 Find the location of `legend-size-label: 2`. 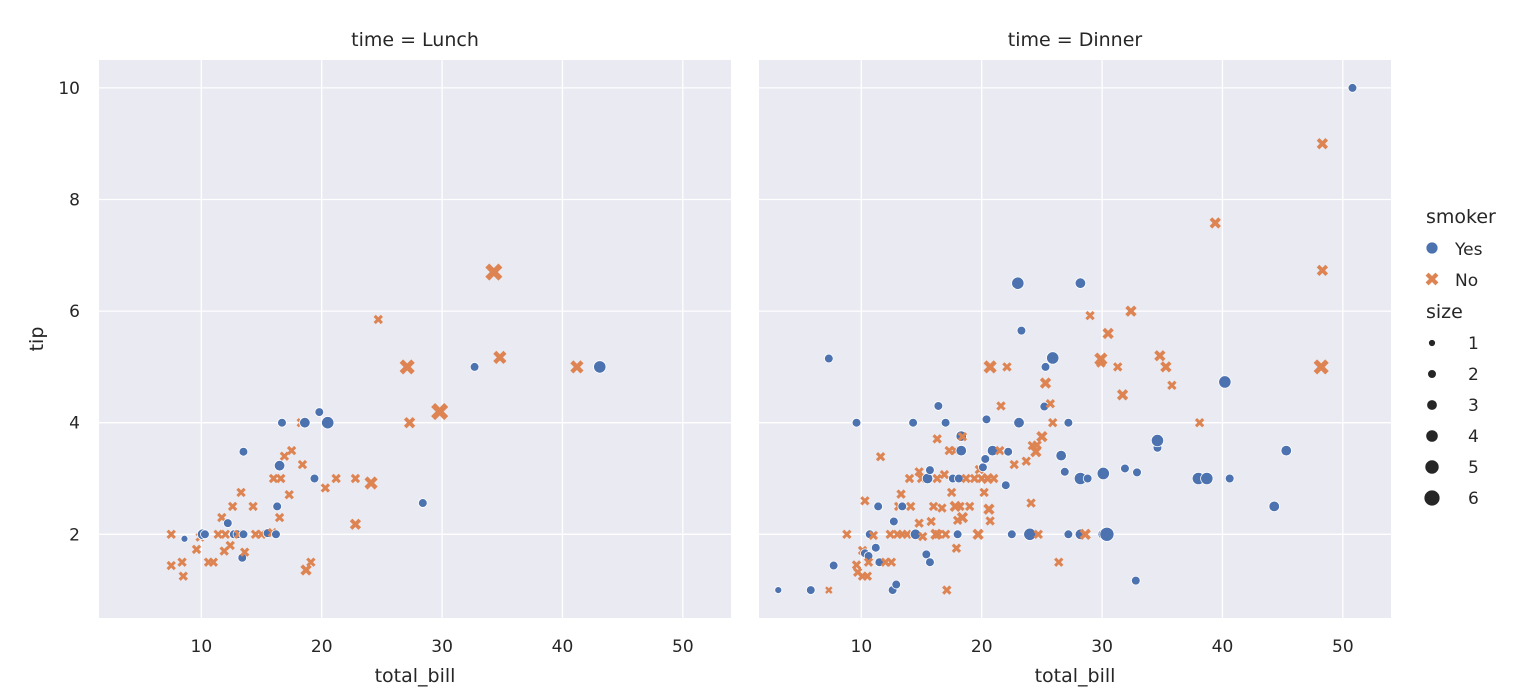

legend-size-label: 2 is located at coordinates (1473, 375).